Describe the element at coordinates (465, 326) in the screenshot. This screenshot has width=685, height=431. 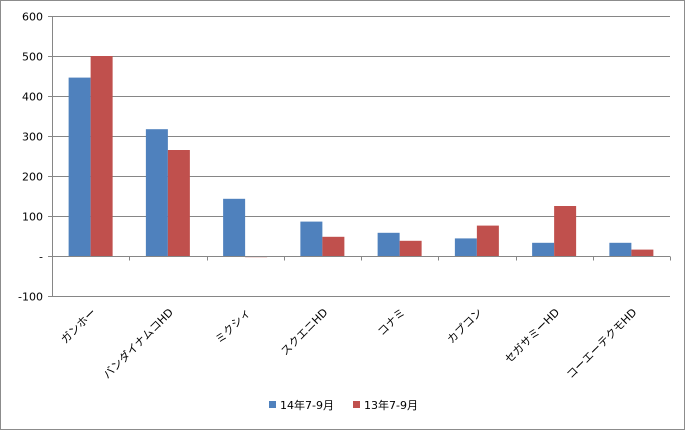
I see `category-label: カプコン` at that location.